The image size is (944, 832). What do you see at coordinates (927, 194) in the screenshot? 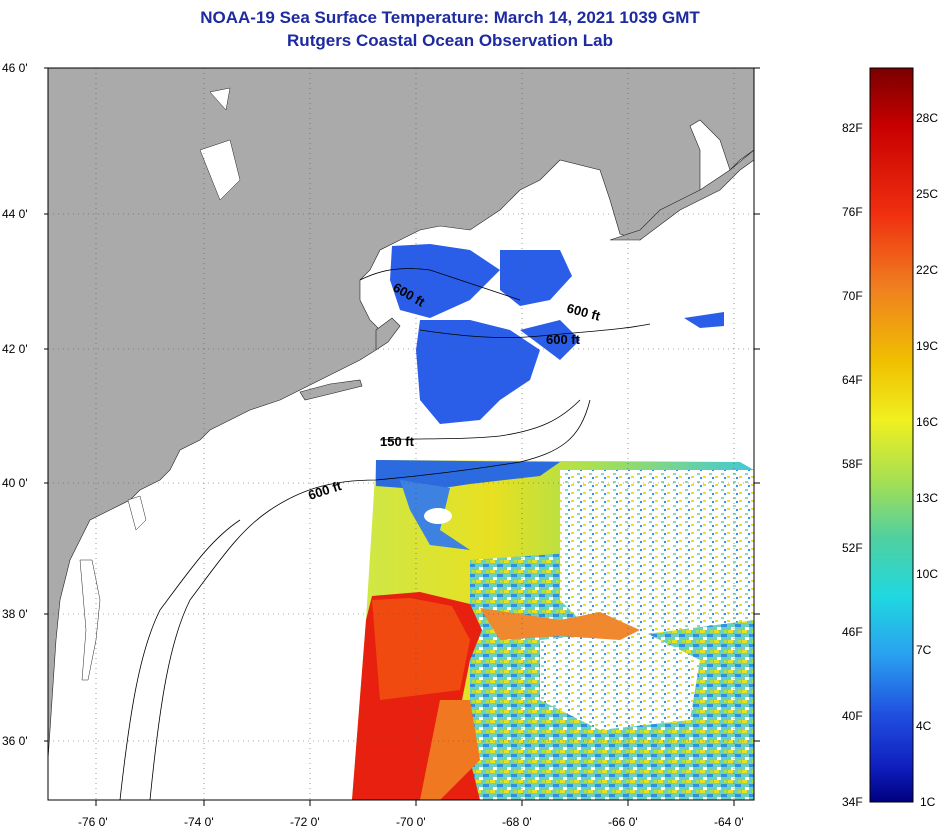
I see `colorbar-c-label: 25C` at bounding box center [927, 194].